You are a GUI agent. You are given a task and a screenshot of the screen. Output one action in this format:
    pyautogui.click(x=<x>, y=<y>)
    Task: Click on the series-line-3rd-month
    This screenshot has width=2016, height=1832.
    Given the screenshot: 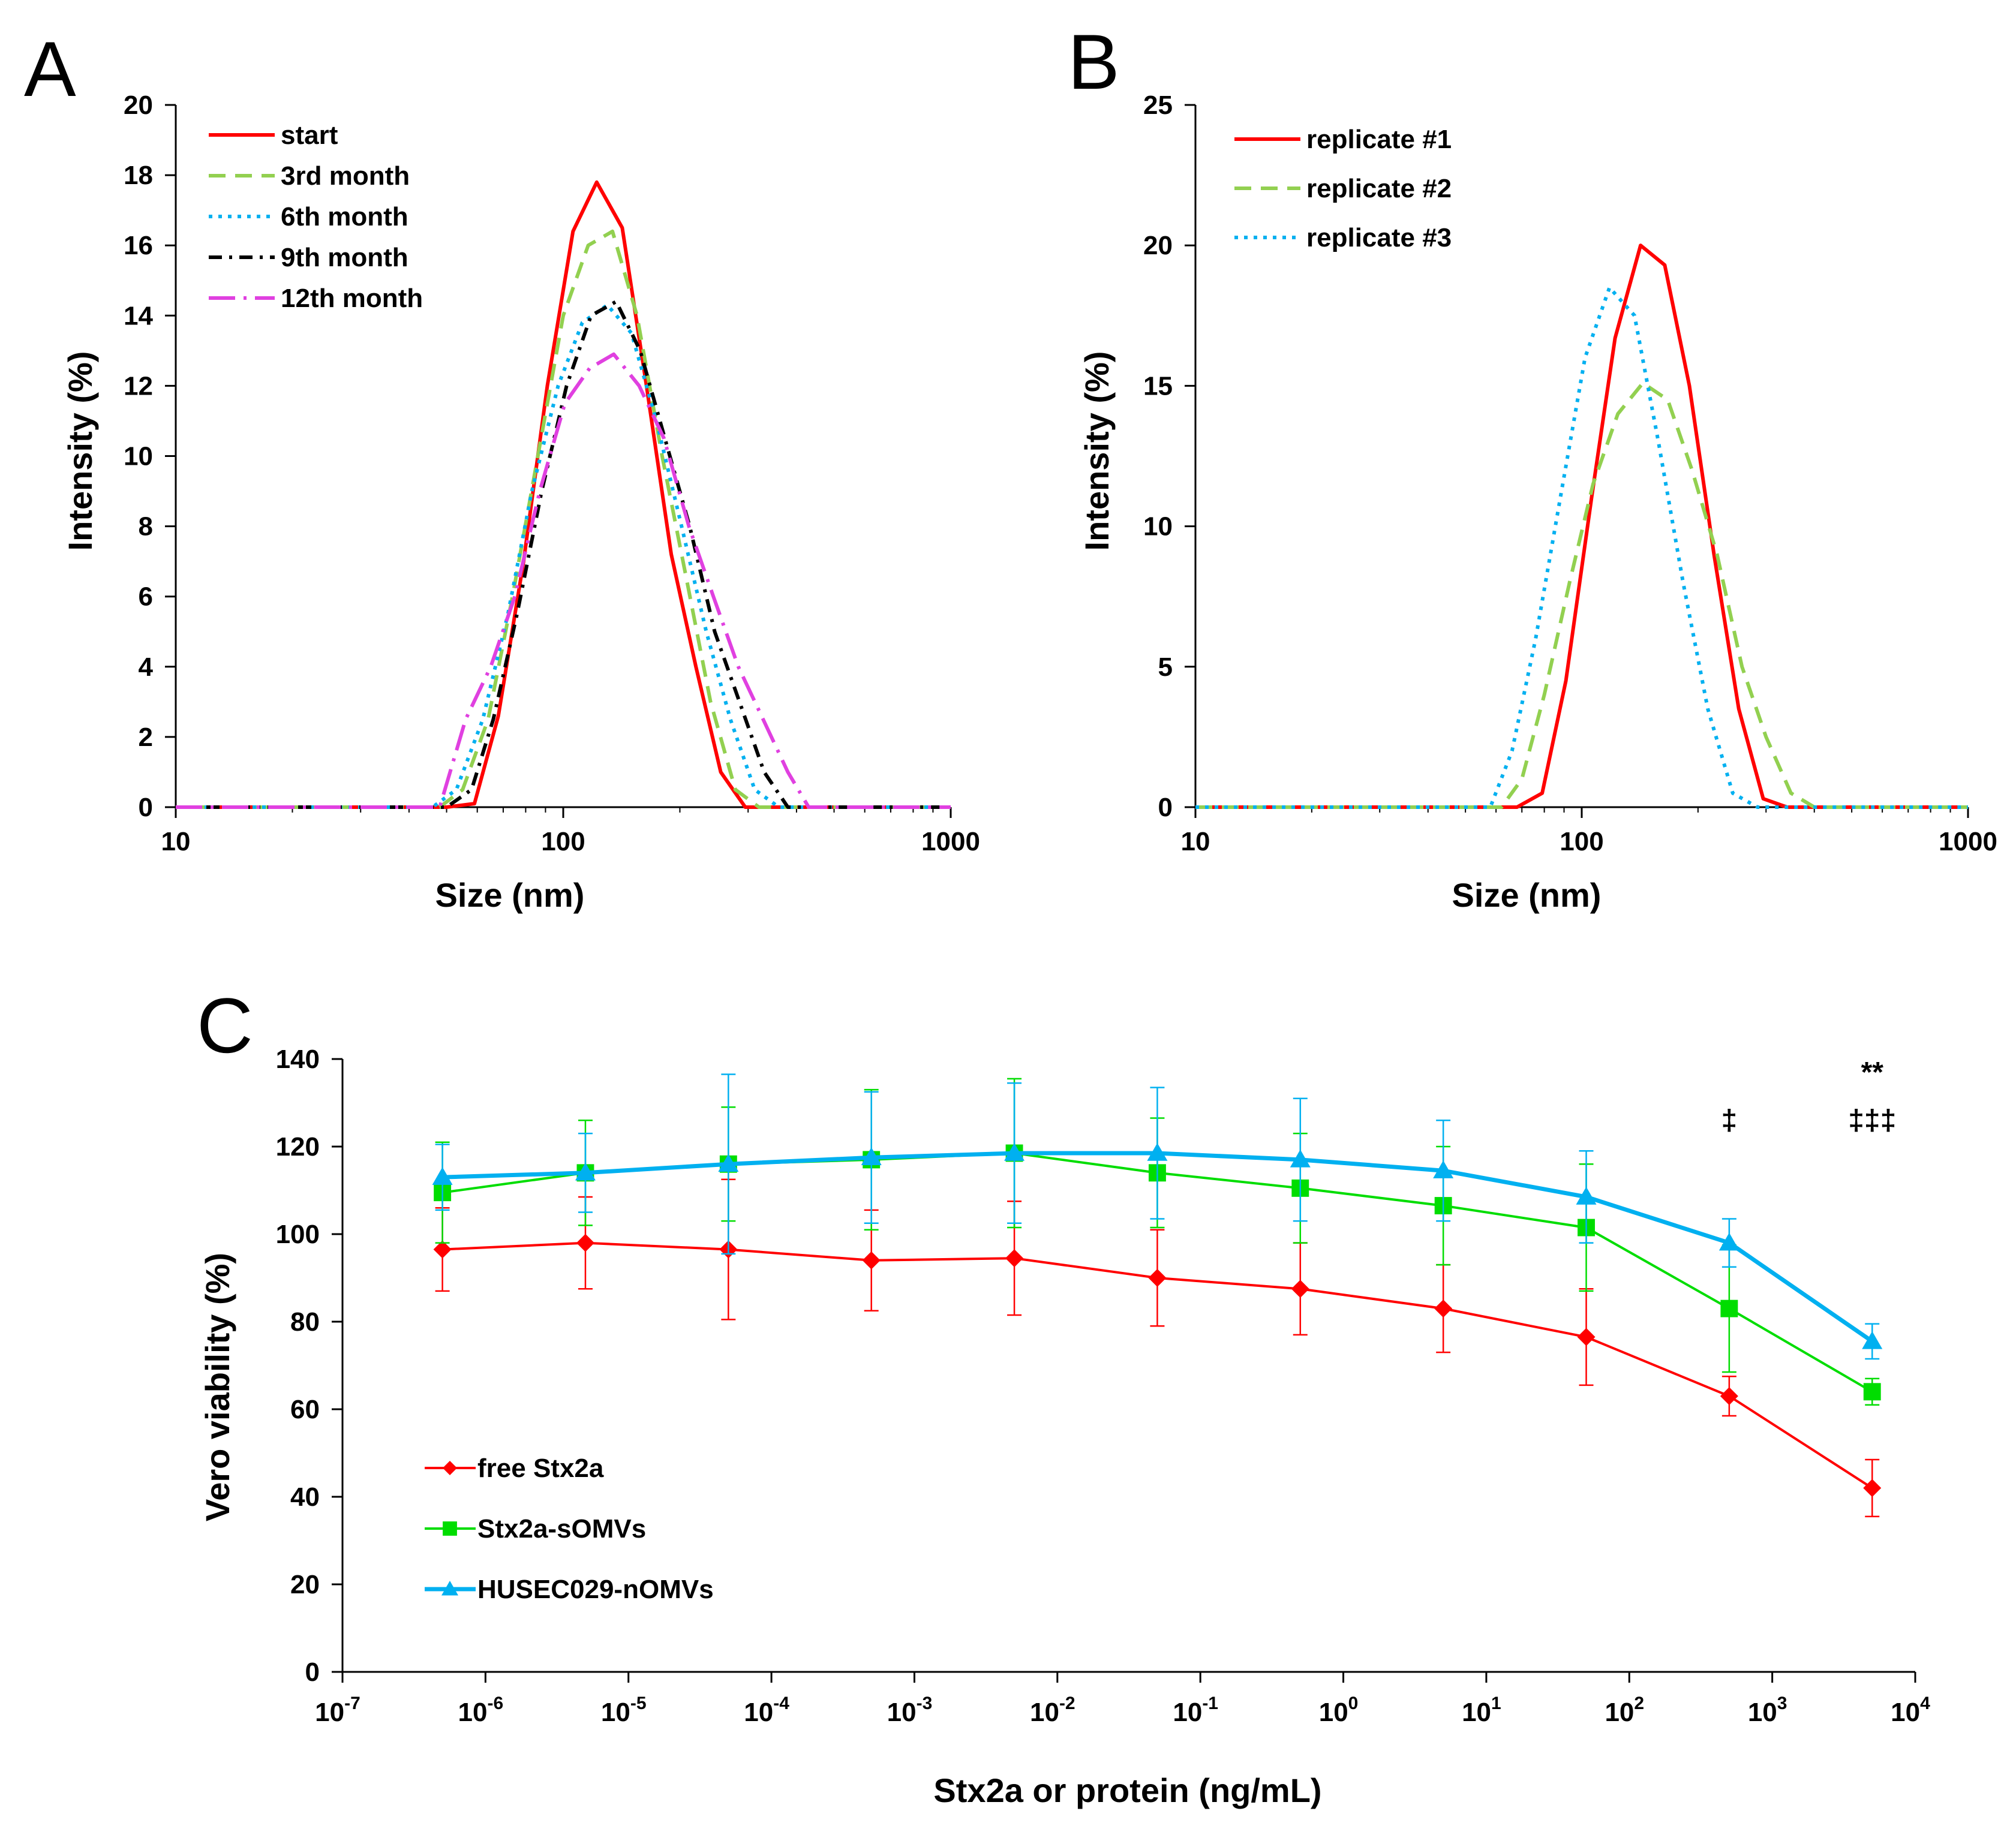 What is the action you would take?
    pyautogui.click(x=563, y=519)
    